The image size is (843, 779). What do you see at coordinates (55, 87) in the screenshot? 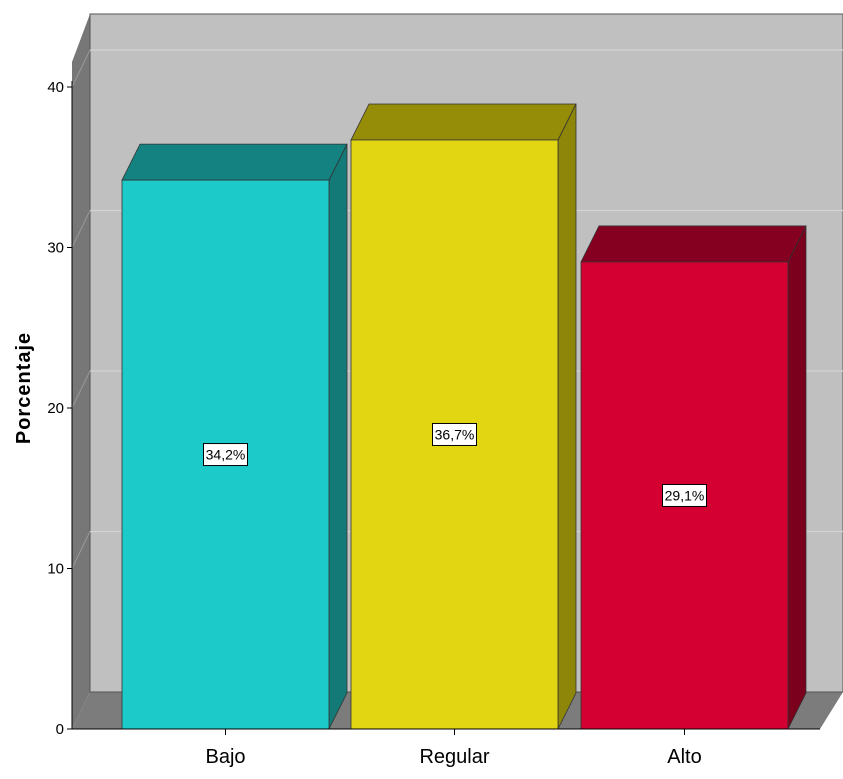
I see `y-tick-label: 40` at bounding box center [55, 87].